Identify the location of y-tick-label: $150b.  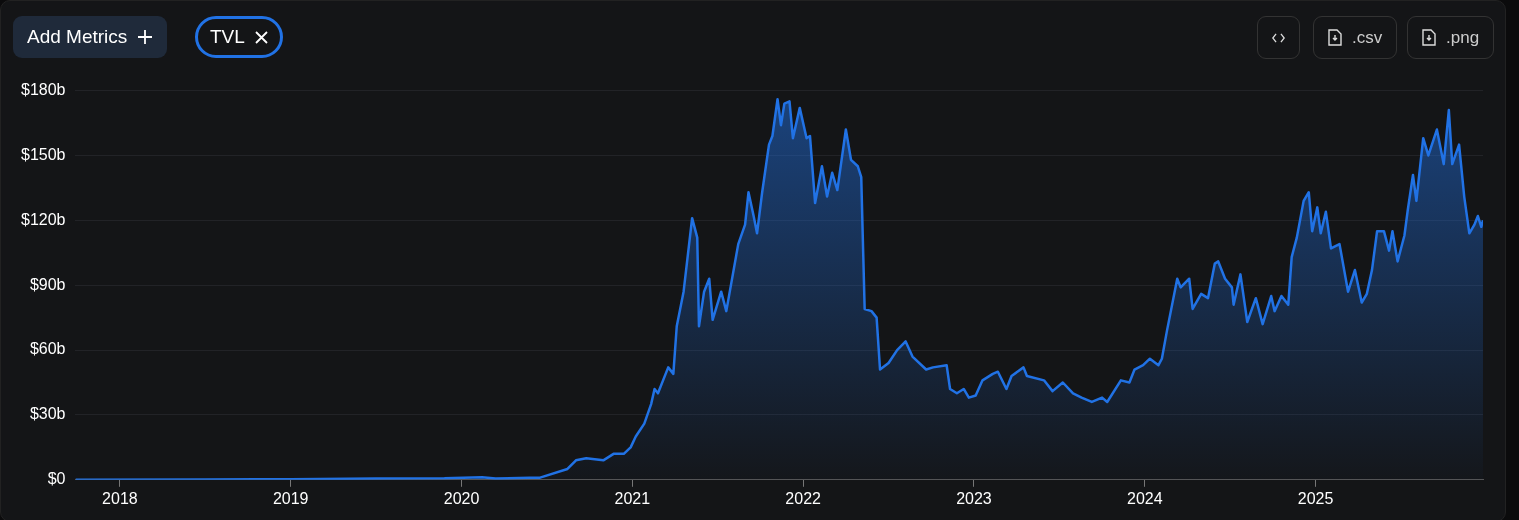
(43, 154).